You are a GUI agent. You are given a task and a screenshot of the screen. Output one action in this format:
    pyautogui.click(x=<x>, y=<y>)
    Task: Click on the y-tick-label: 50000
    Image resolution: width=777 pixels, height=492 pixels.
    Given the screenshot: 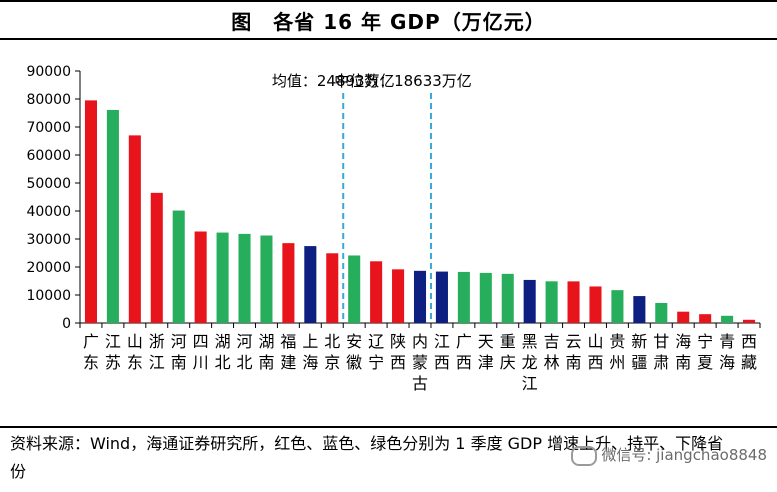 What is the action you would take?
    pyautogui.click(x=48, y=184)
    